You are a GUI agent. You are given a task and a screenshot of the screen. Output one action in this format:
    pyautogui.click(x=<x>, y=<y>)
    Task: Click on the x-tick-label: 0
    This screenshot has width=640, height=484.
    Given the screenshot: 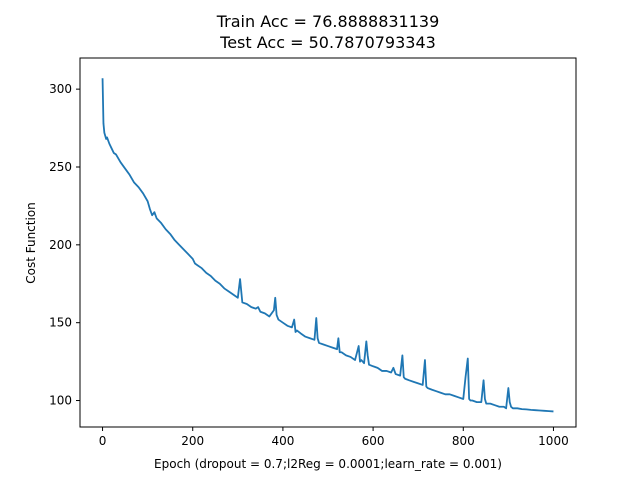 What is the action you would take?
    pyautogui.click(x=103, y=441)
    